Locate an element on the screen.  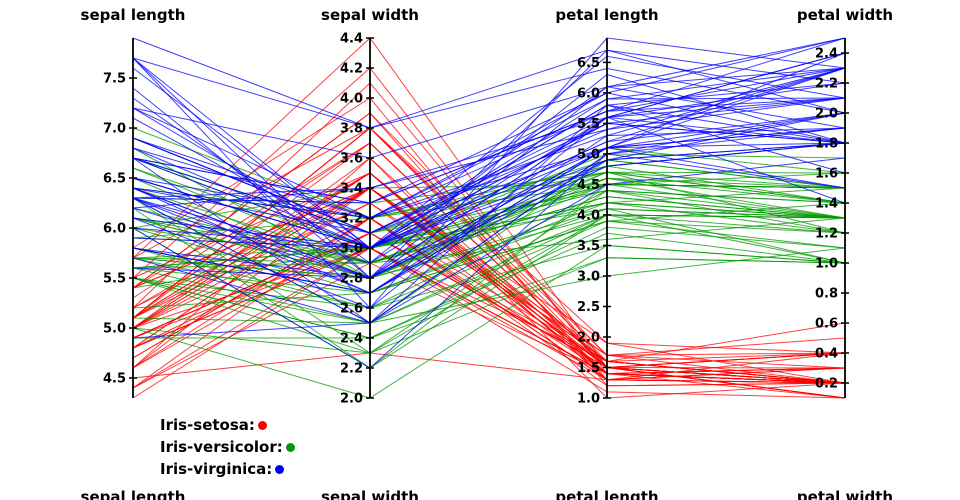
axis-title-bottom-petal-length: petal length is located at coordinates (607, 494).